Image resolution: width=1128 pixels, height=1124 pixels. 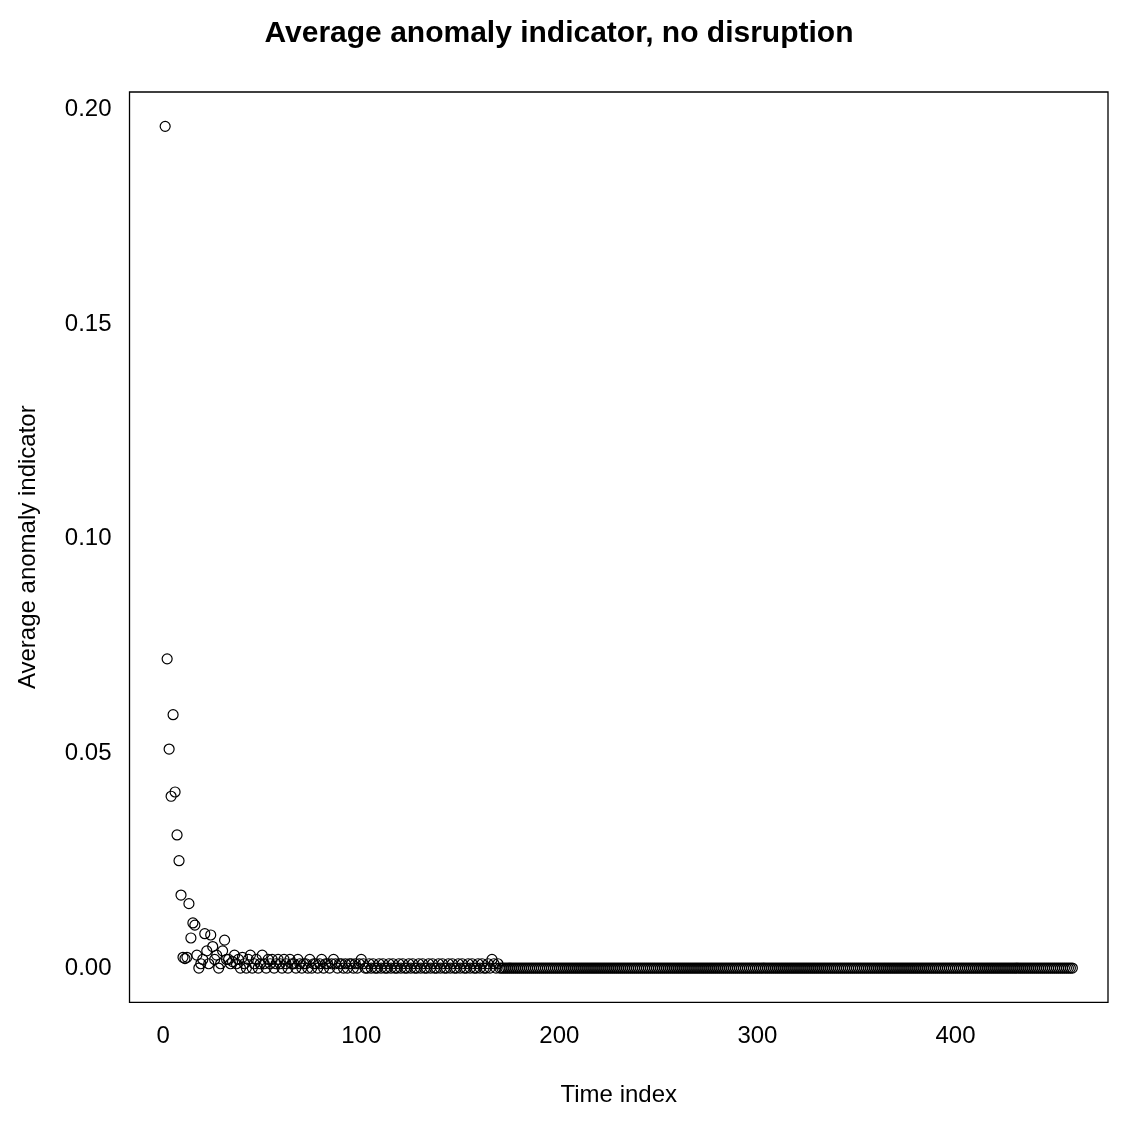 I want to click on chart-title: Average anomaly indicator, no disruption, so click(x=559, y=32).